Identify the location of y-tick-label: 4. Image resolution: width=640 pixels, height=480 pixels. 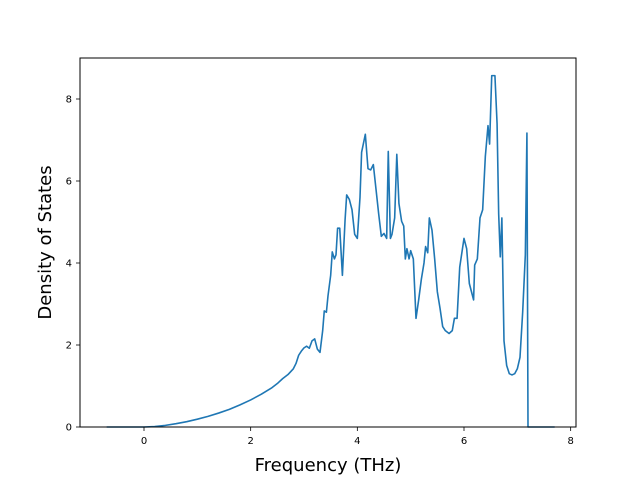
(69, 264).